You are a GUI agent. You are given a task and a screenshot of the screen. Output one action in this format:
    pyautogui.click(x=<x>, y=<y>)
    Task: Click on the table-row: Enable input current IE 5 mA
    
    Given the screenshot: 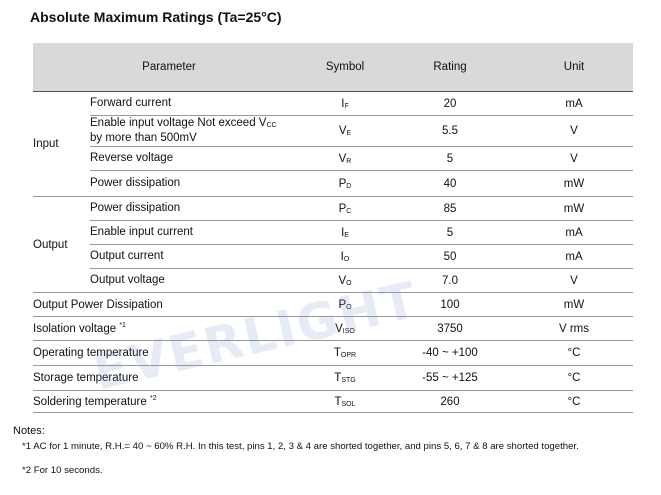 What is the action you would take?
    pyautogui.click(x=333, y=232)
    